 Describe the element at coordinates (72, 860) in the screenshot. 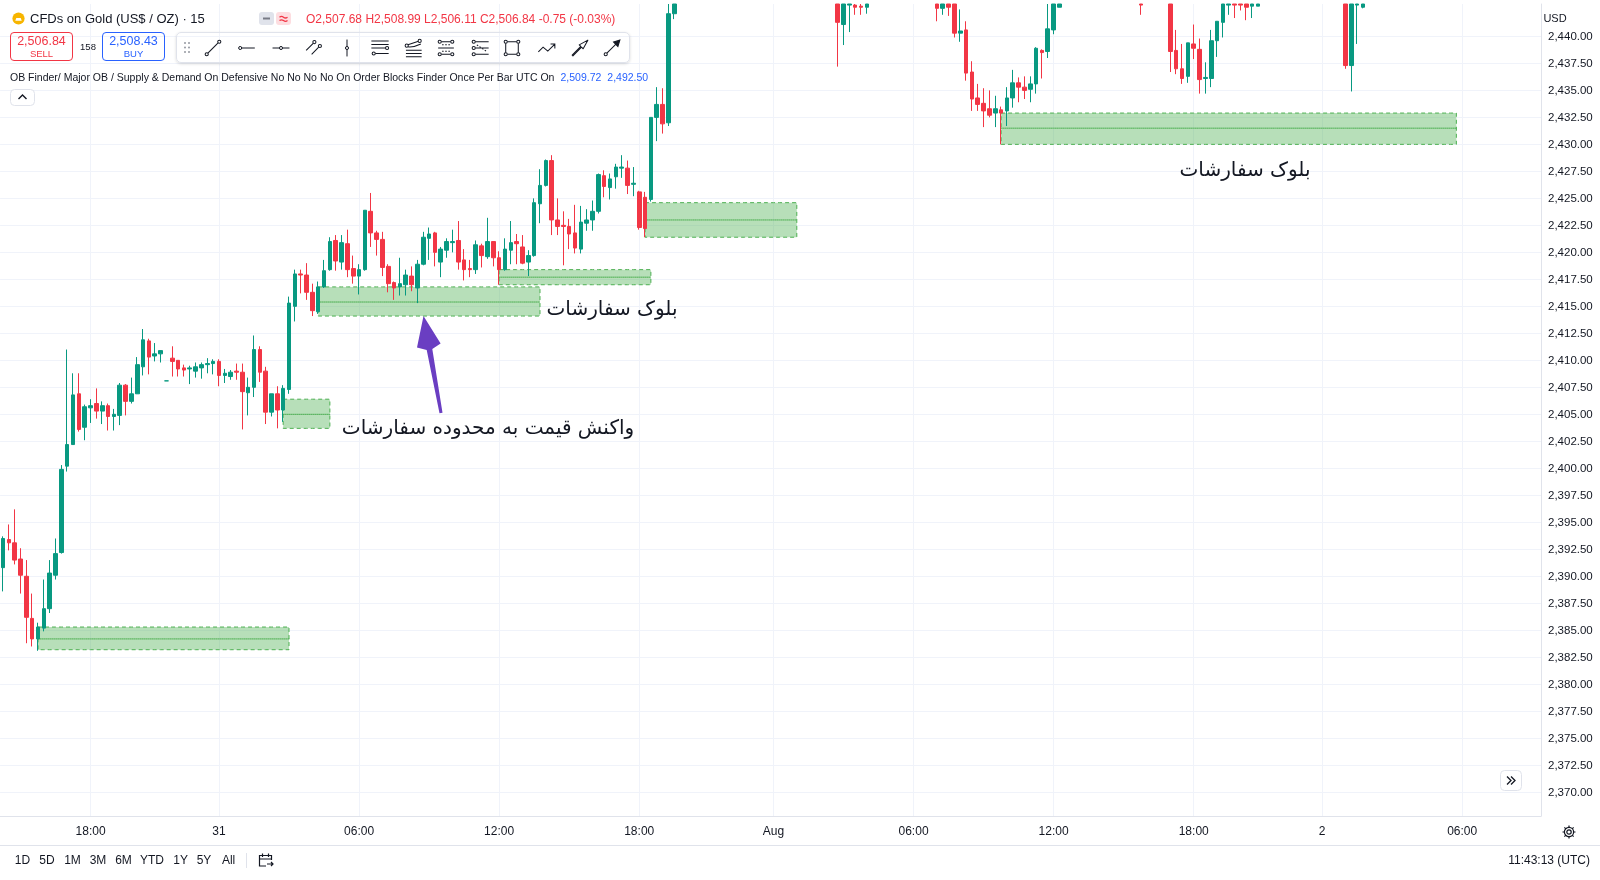

I see `text: 1M` at that location.